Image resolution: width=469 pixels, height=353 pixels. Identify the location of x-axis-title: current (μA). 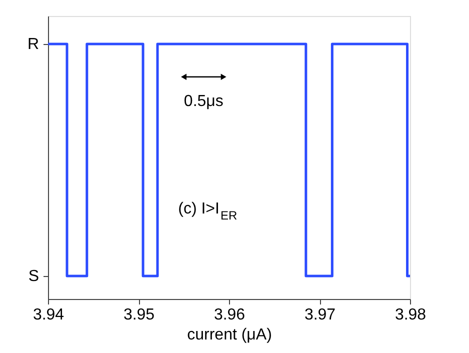
(229, 335).